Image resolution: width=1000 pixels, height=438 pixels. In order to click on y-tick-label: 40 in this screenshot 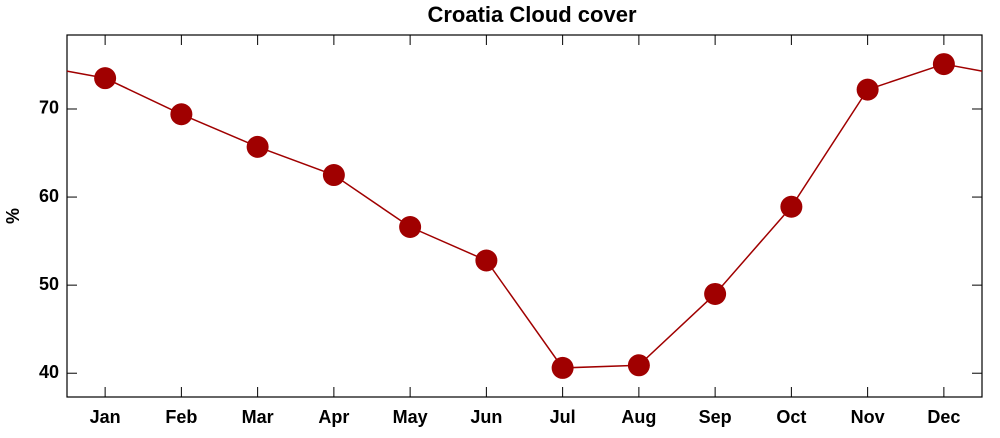, I will do `click(49, 372)`.